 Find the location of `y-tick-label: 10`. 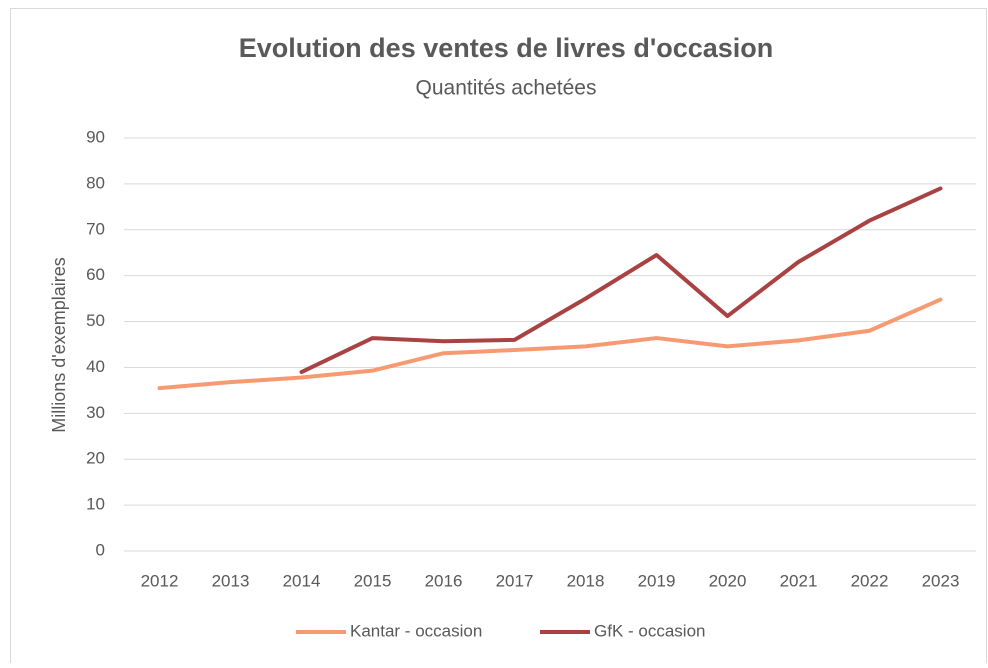

y-tick-label: 10 is located at coordinates (95, 504).